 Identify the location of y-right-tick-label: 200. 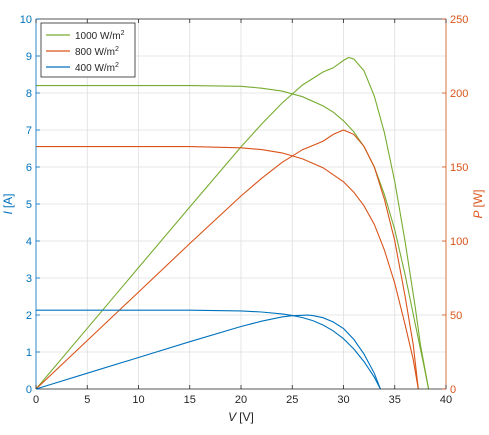
(459, 94).